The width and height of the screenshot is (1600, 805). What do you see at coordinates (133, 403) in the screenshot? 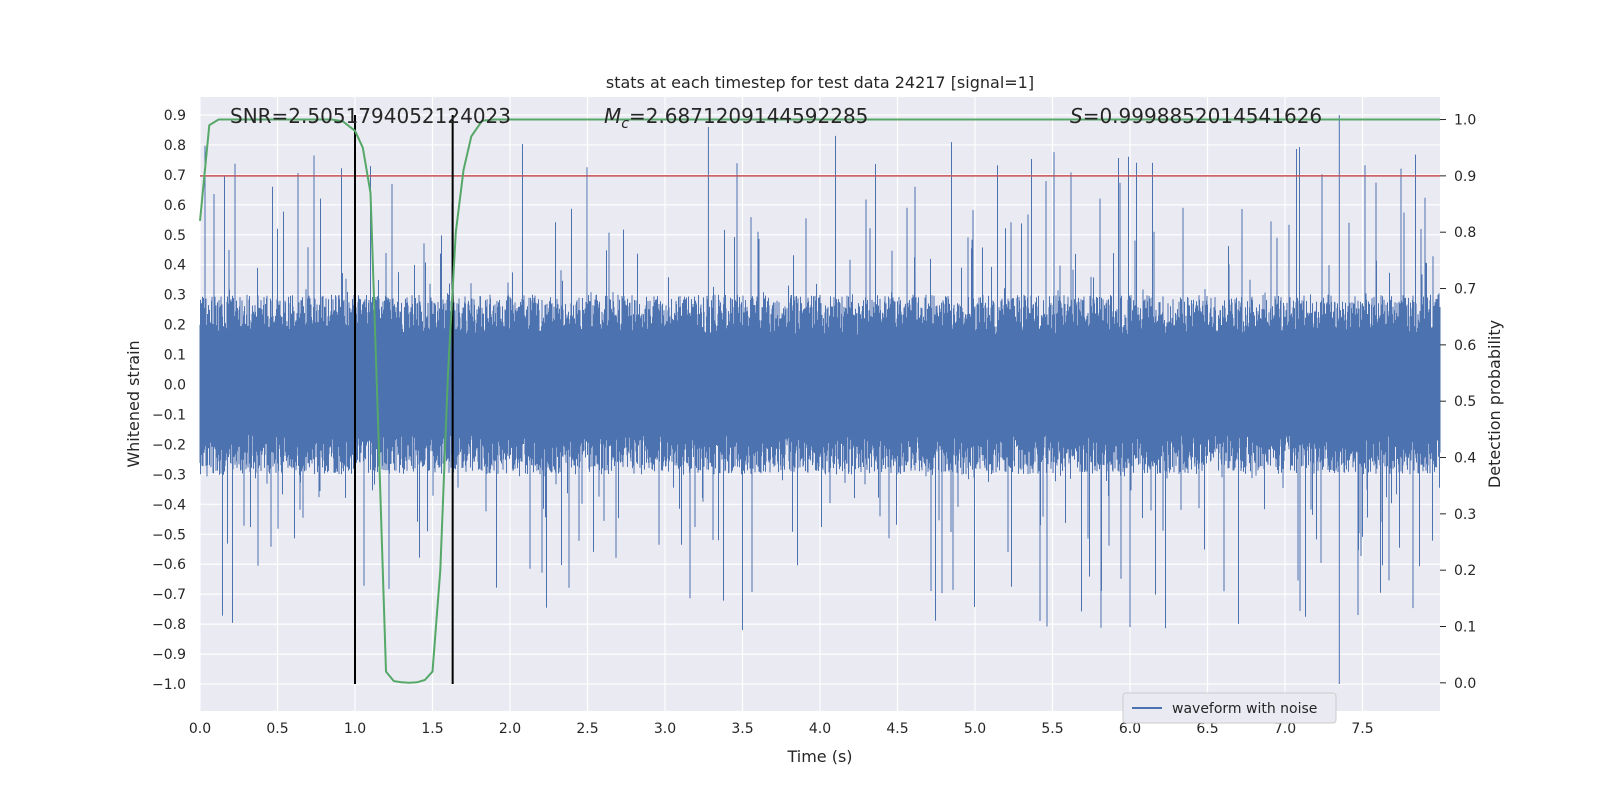
I see `y-axis-label: Whitened strain` at bounding box center [133, 403].